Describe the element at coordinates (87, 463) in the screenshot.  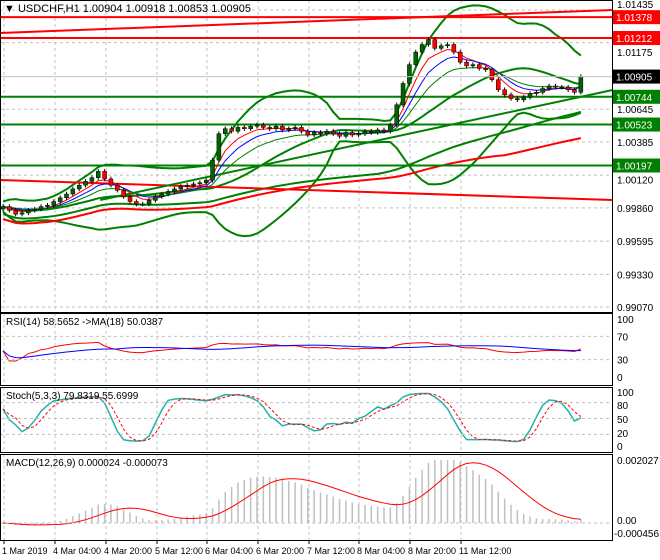
I see `macd-title: MACD(12,26,9) 0.000024 -0.000073` at that location.